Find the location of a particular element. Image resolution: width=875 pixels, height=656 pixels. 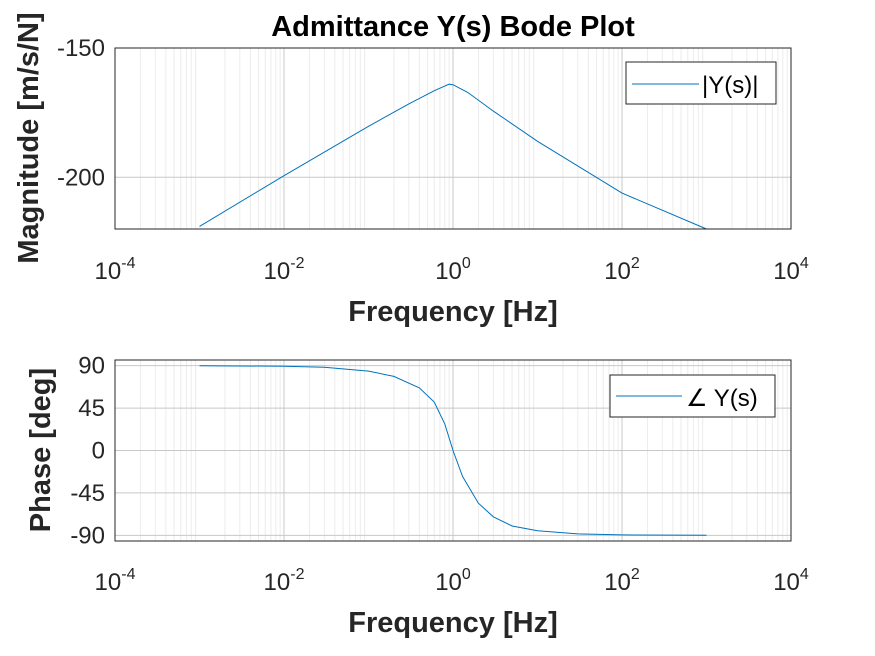

y-tick-label: -45 is located at coordinates (87, 493).